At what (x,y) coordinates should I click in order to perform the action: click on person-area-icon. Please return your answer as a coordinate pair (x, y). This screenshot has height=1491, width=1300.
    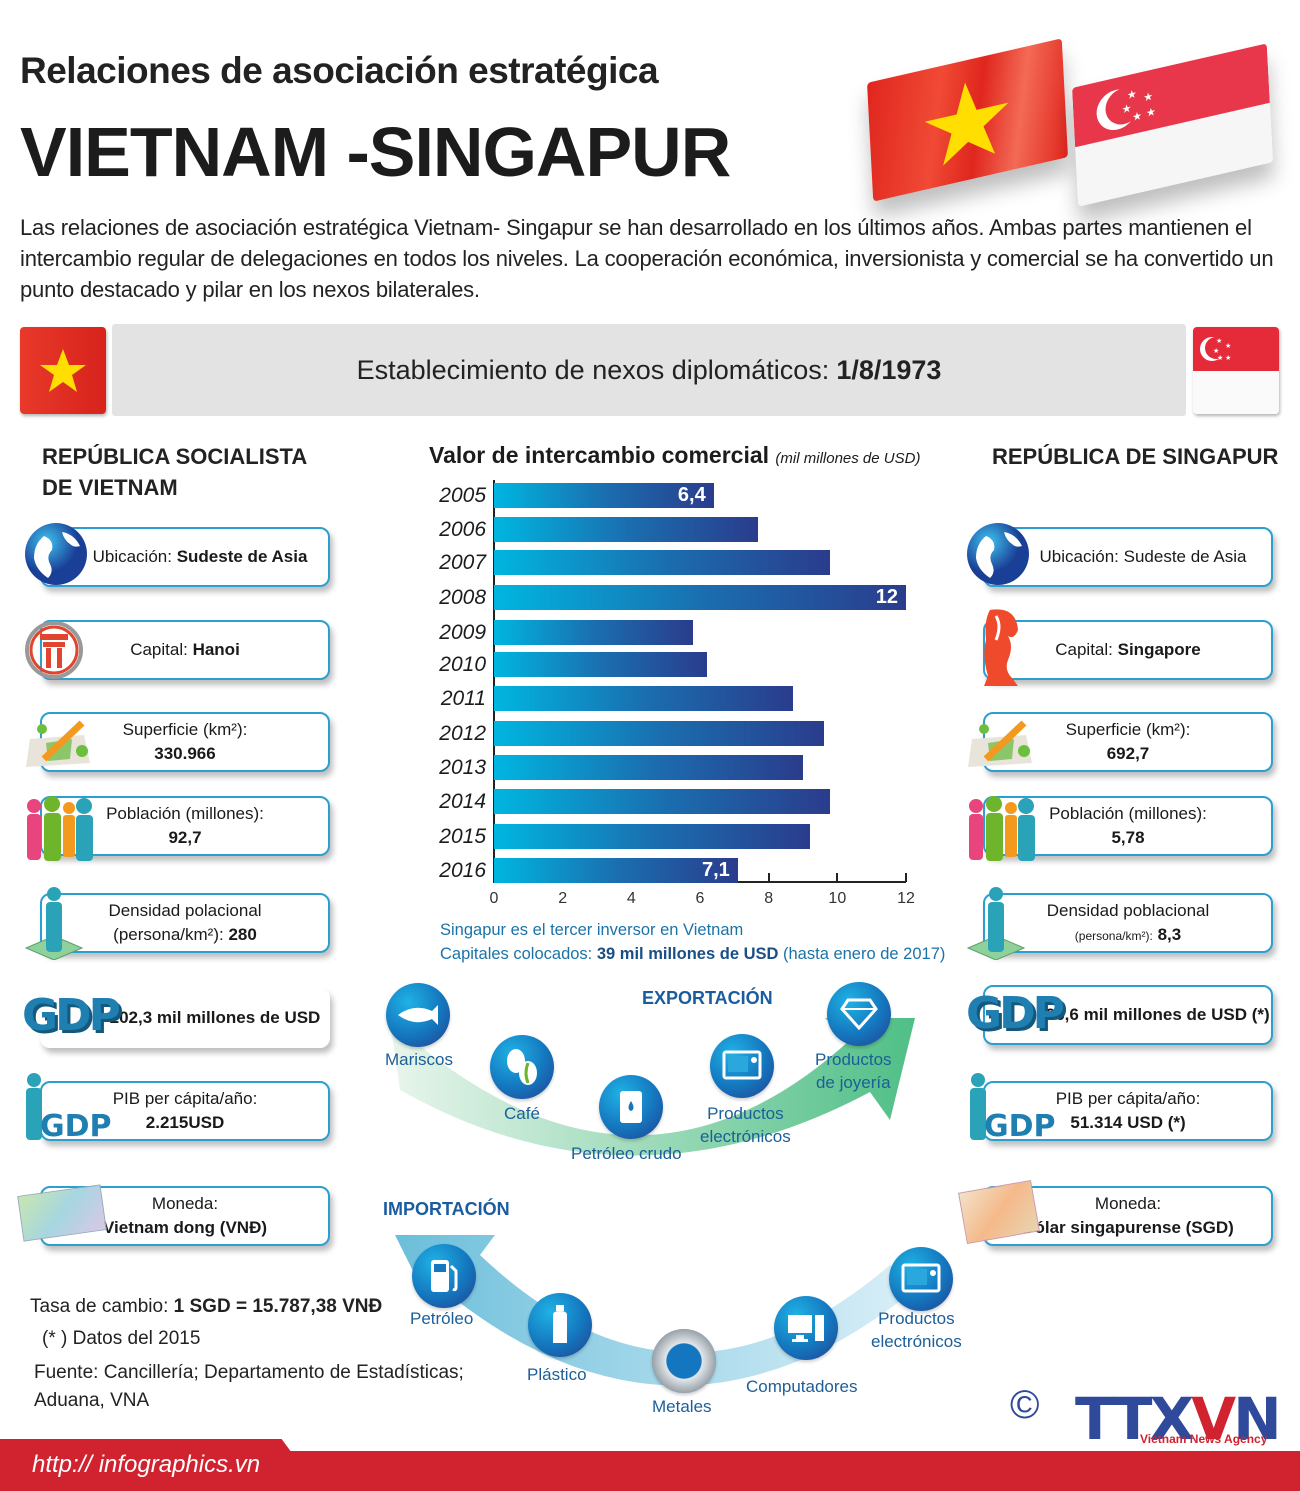
    Looking at the image, I should click on (996, 923).